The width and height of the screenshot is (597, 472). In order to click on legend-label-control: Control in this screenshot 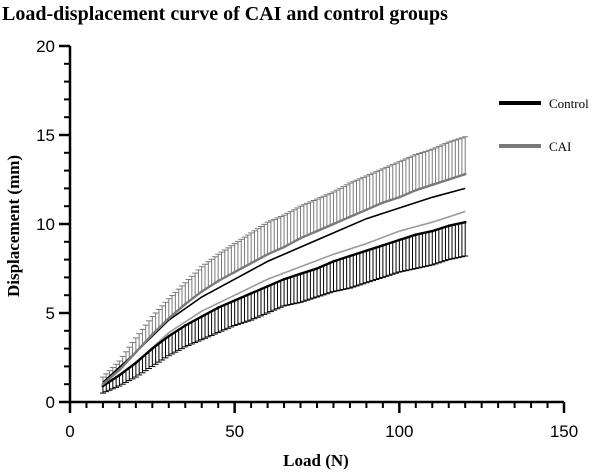, I will do `click(569, 103)`.